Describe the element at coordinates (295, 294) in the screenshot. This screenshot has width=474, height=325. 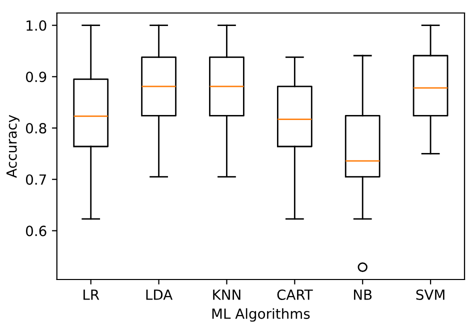
I see `x-tick-label: CART` at that location.